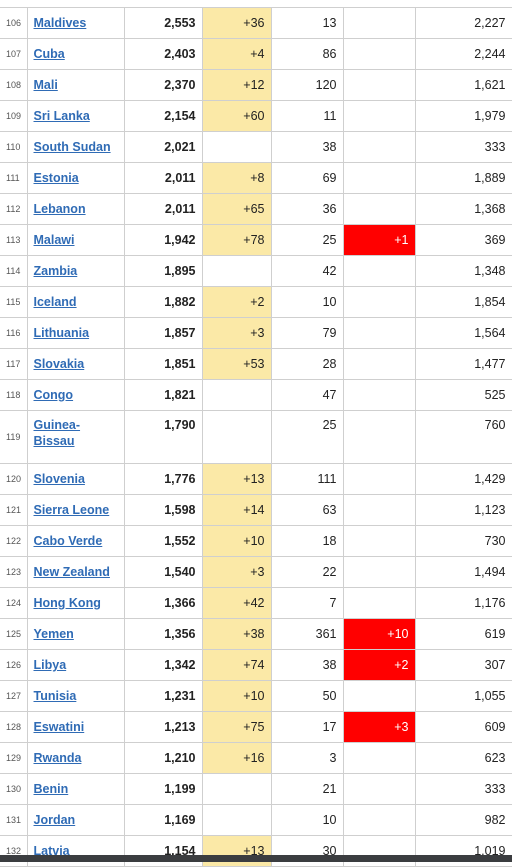 The height and width of the screenshot is (867, 512). I want to click on country-cell: South Sudan, so click(75, 147).